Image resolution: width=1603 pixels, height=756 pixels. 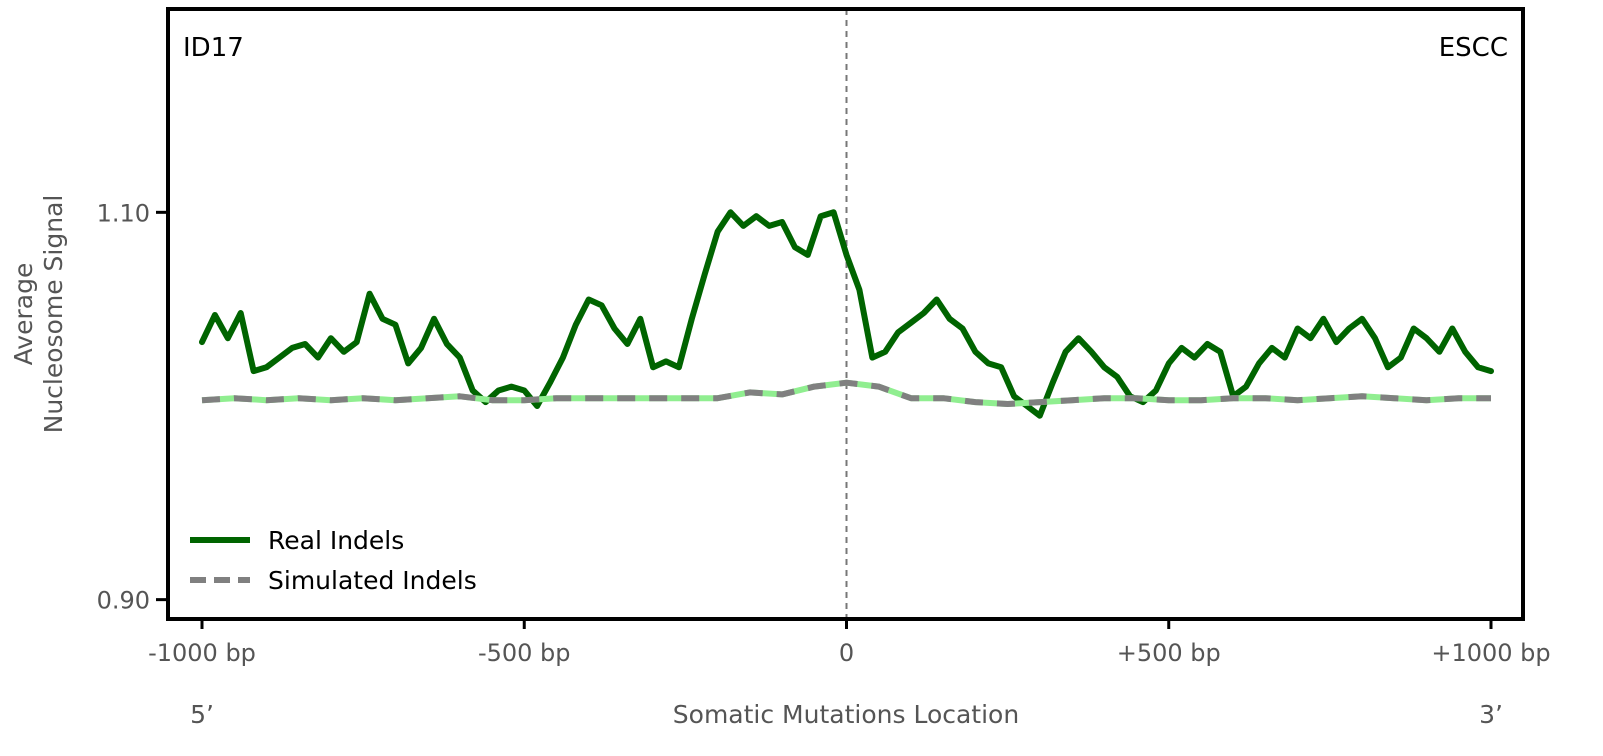 I want to click on y-tick-label: 1.10, so click(x=123, y=213).